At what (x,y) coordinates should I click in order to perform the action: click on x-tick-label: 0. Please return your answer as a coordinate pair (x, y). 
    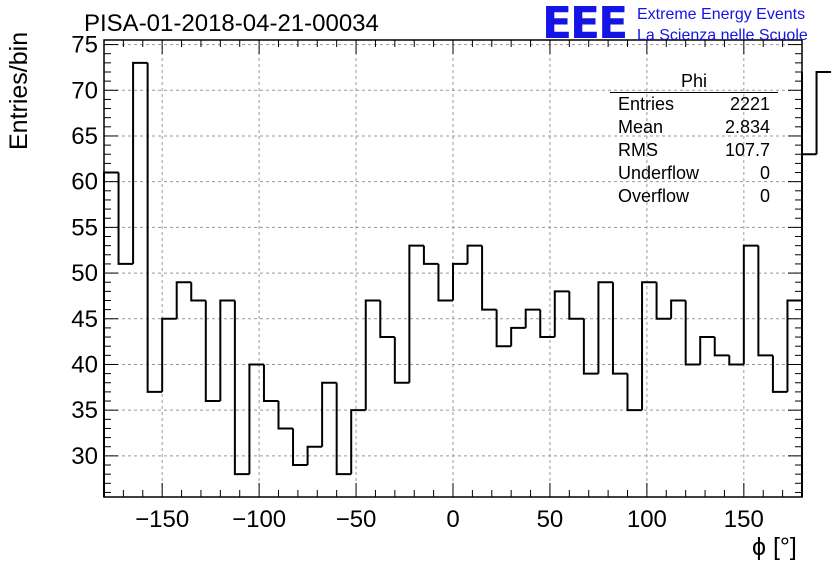
    Looking at the image, I should click on (452, 519).